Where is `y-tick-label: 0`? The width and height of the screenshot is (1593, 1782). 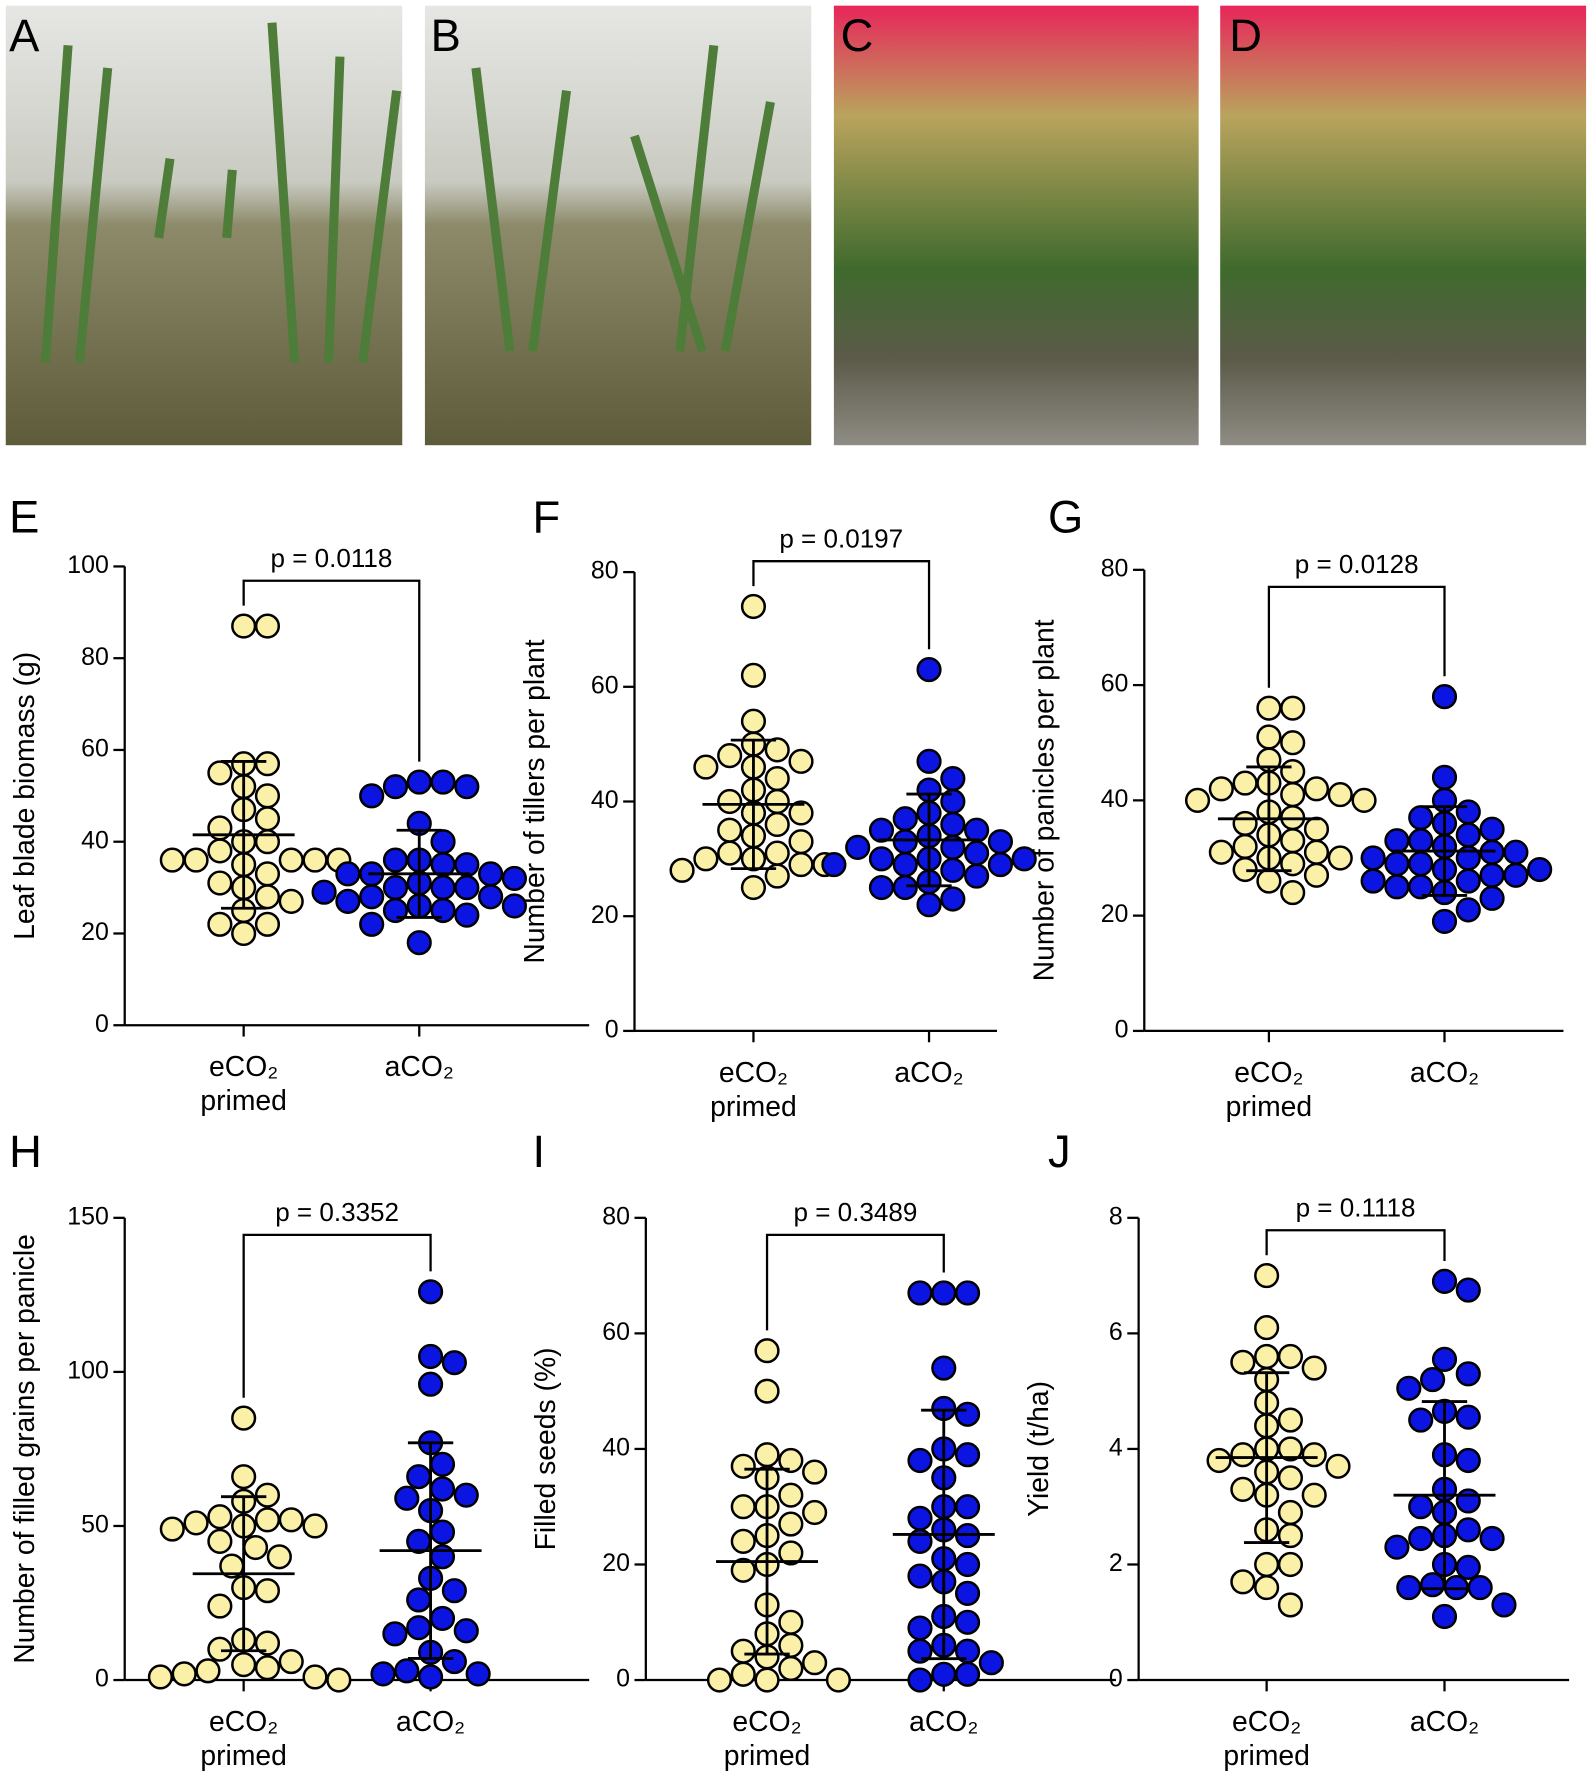
y-tick-label: 0 is located at coordinates (1122, 1029).